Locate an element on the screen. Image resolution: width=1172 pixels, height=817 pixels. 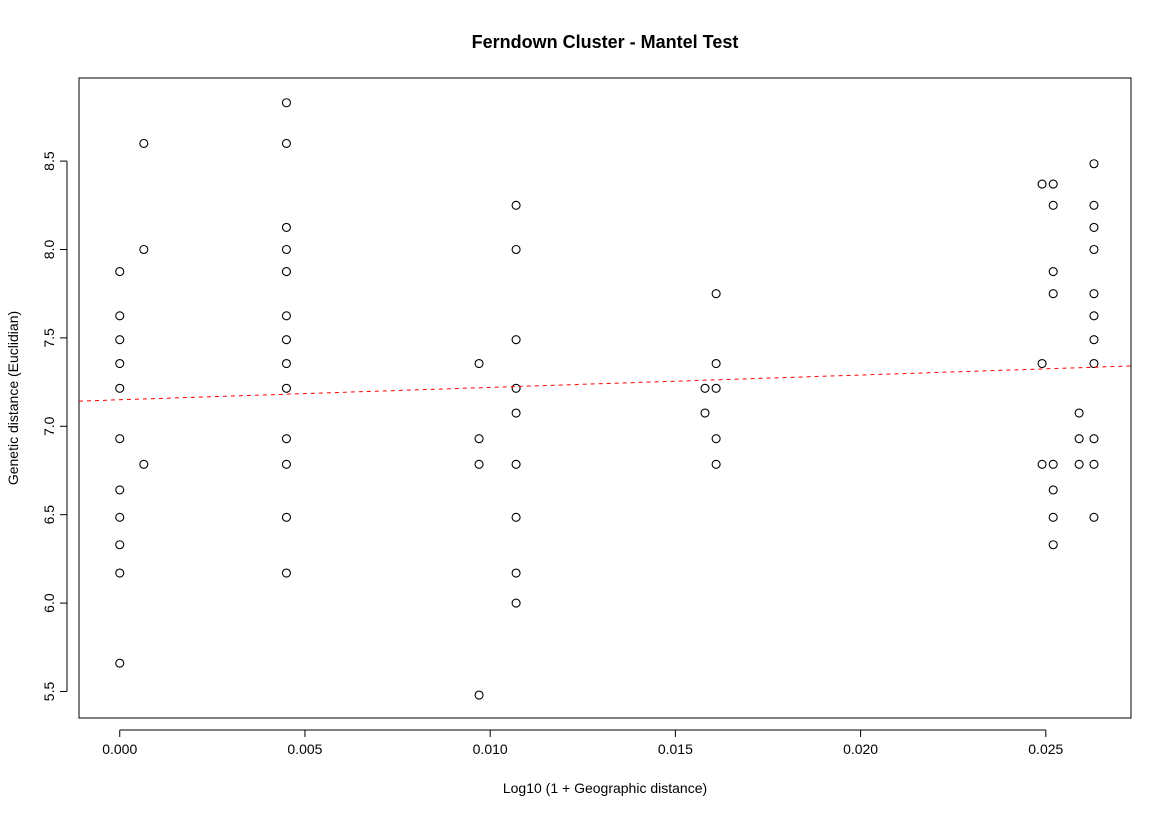
y-tick-label: 5.5 is located at coordinates (49, 692).